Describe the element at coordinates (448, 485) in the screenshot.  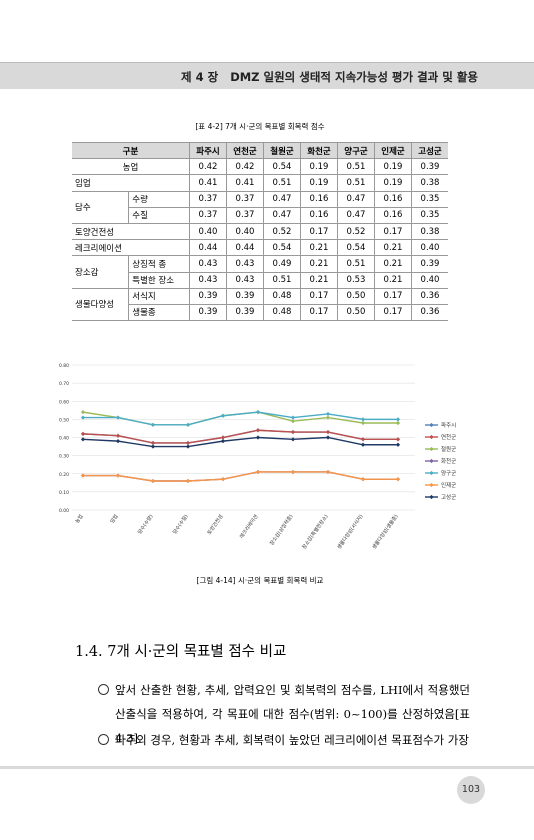
I see `legend-label: 인제군` at that location.